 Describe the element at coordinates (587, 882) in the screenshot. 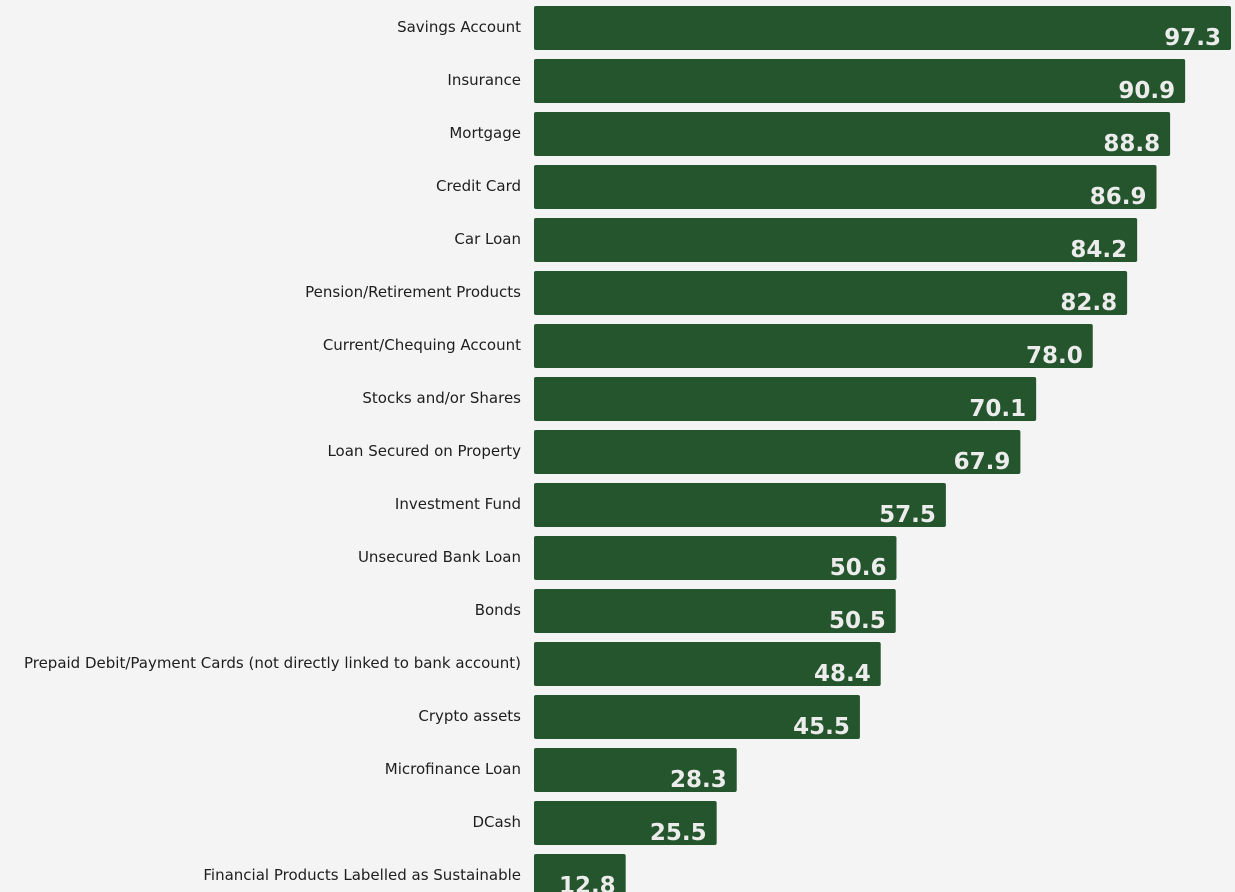

I see `value-label: 12.8` at that location.